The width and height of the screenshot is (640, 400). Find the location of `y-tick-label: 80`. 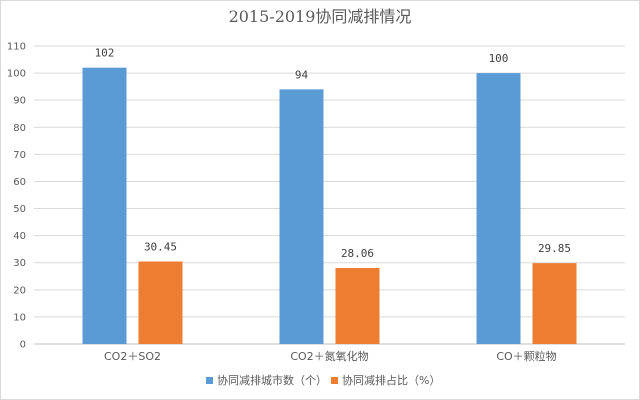

y-tick-label: 80 is located at coordinates (19, 128).